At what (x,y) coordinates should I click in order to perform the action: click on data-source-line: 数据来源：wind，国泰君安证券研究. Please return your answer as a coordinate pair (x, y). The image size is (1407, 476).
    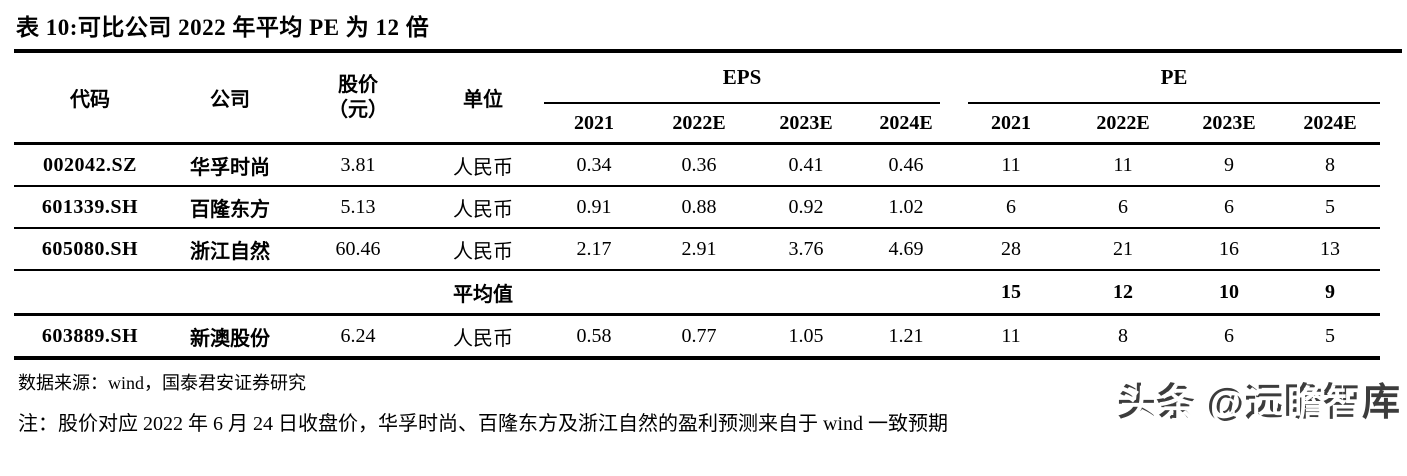
    Looking at the image, I should click on (162, 383).